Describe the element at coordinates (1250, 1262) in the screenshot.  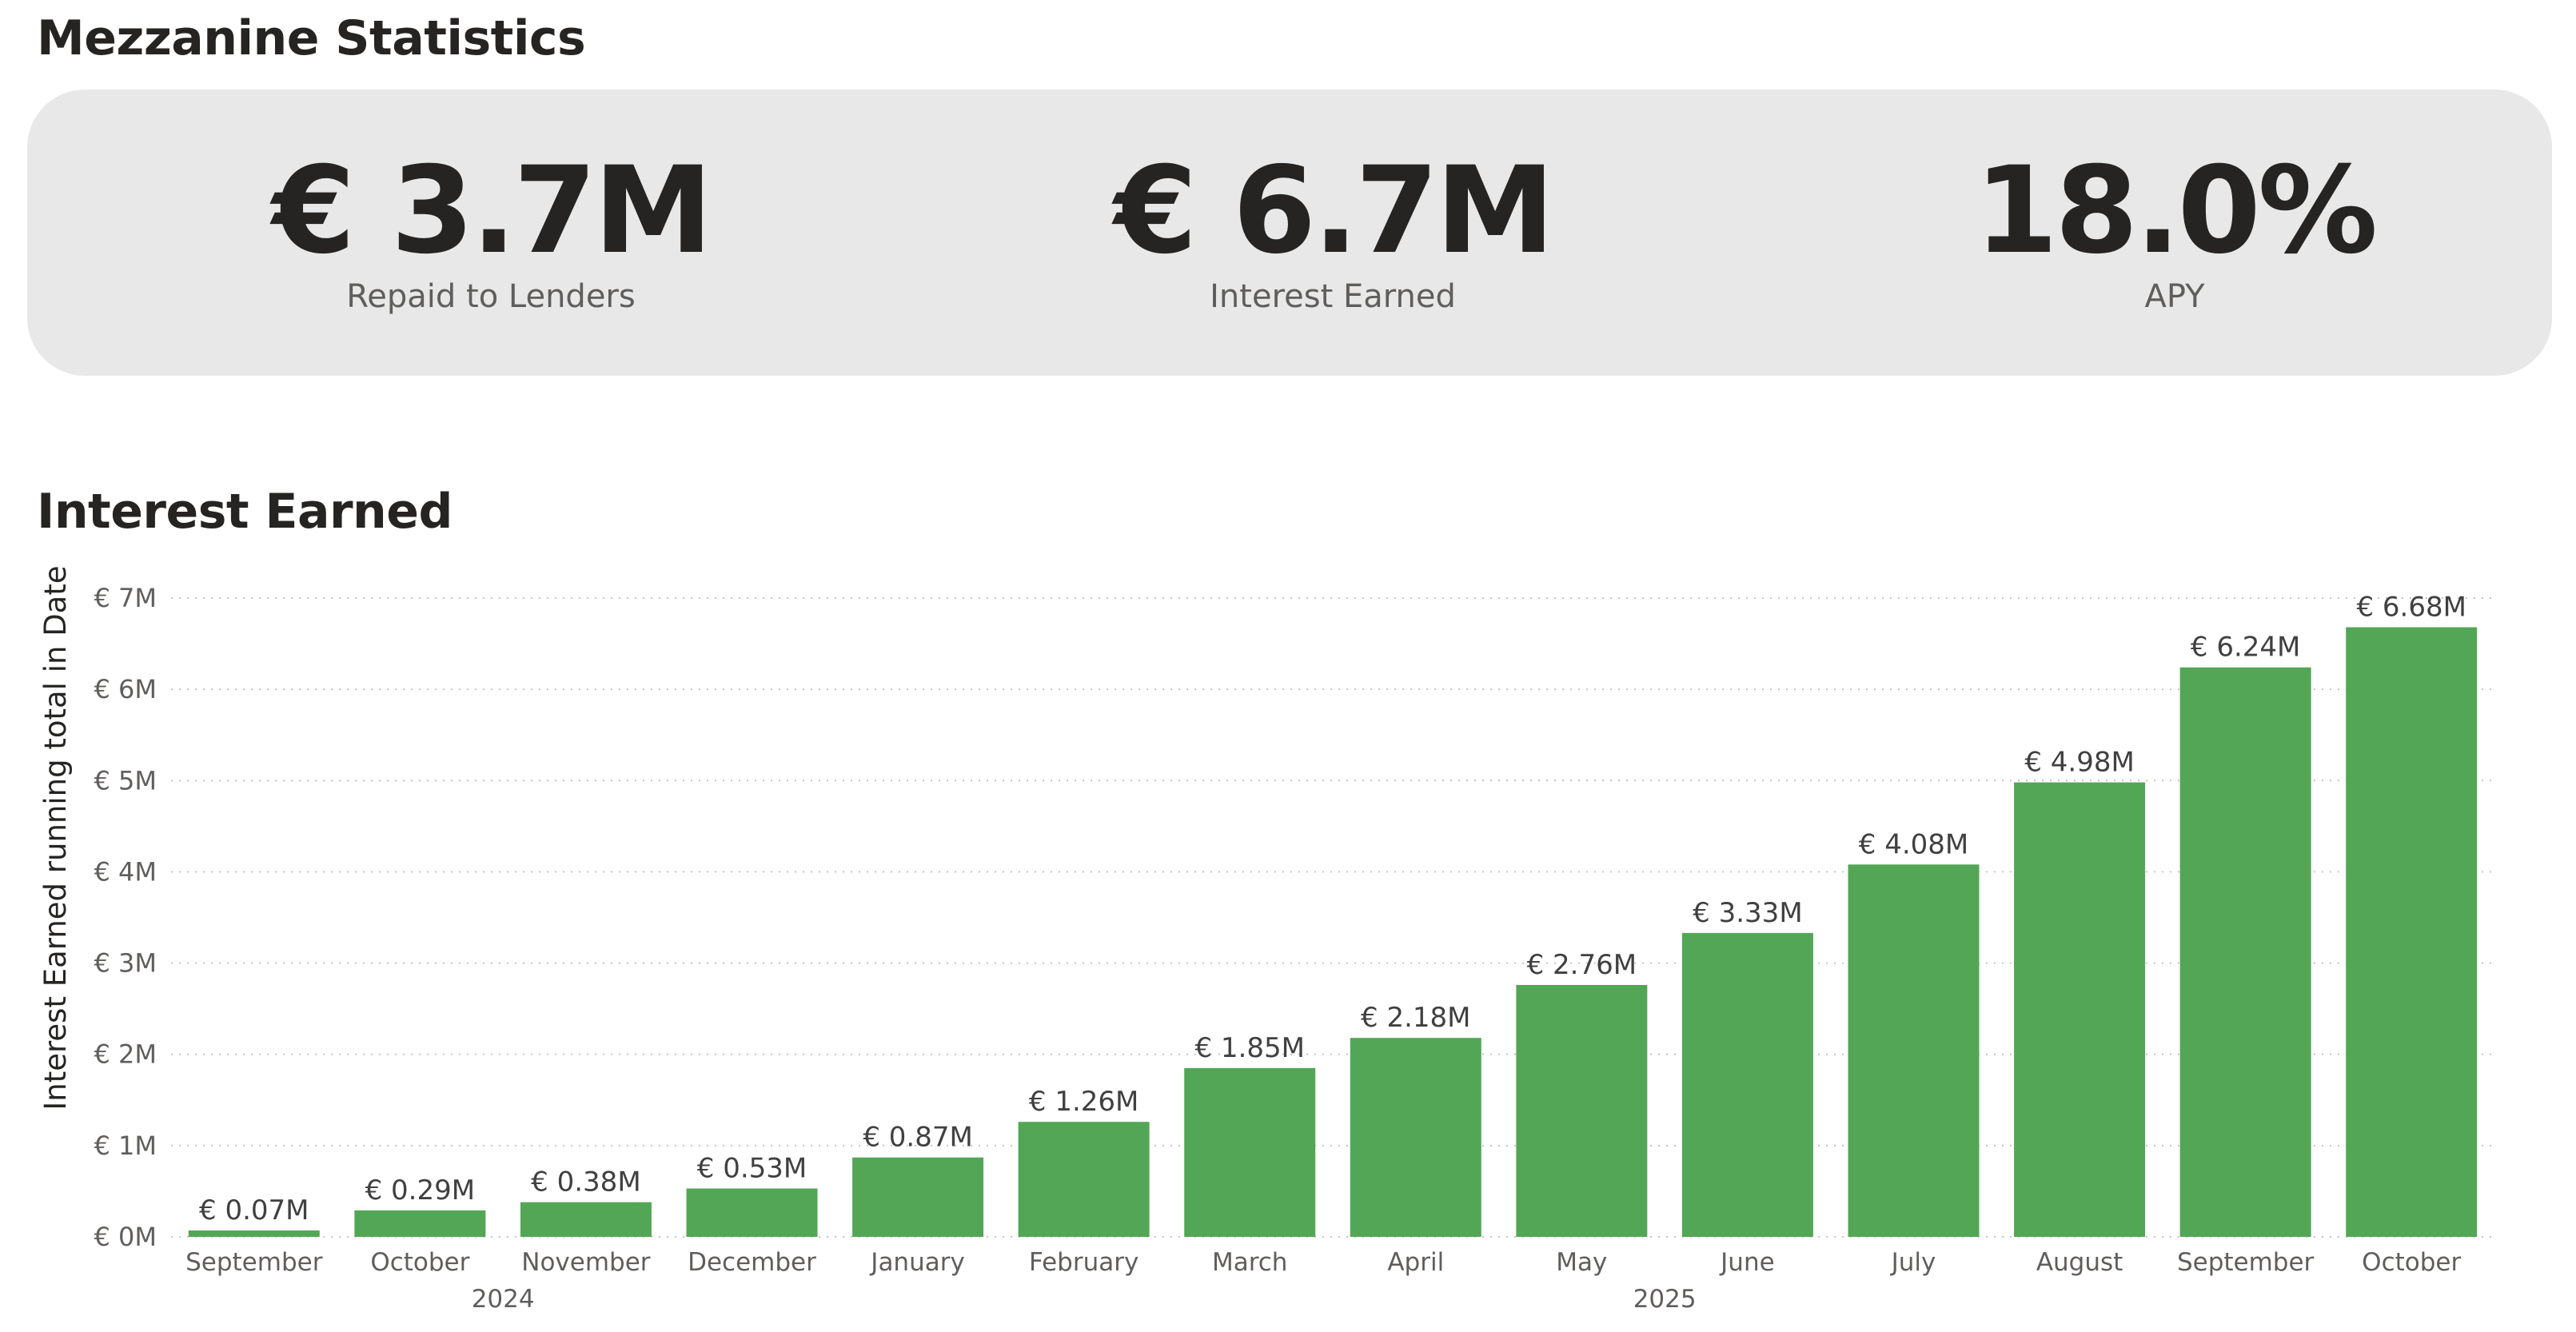
I see `x-tick-label: March` at that location.